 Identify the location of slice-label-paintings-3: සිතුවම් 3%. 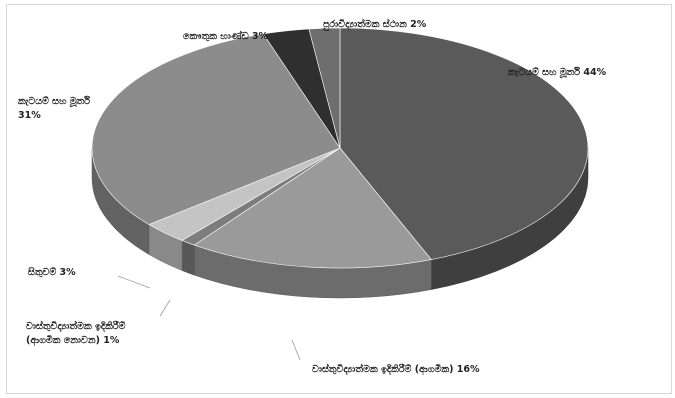
(52, 271).